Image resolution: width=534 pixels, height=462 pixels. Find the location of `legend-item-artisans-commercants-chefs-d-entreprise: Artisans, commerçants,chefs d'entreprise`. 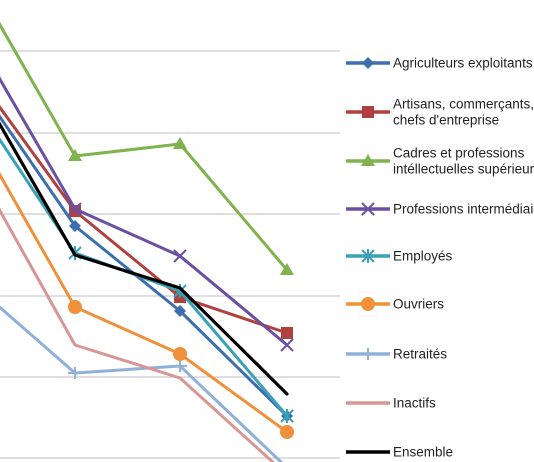

legend-item-artisans-commercants-chefs-d-entreprise: Artisans, commerçants,chefs d'entreprise is located at coordinates (440, 112).